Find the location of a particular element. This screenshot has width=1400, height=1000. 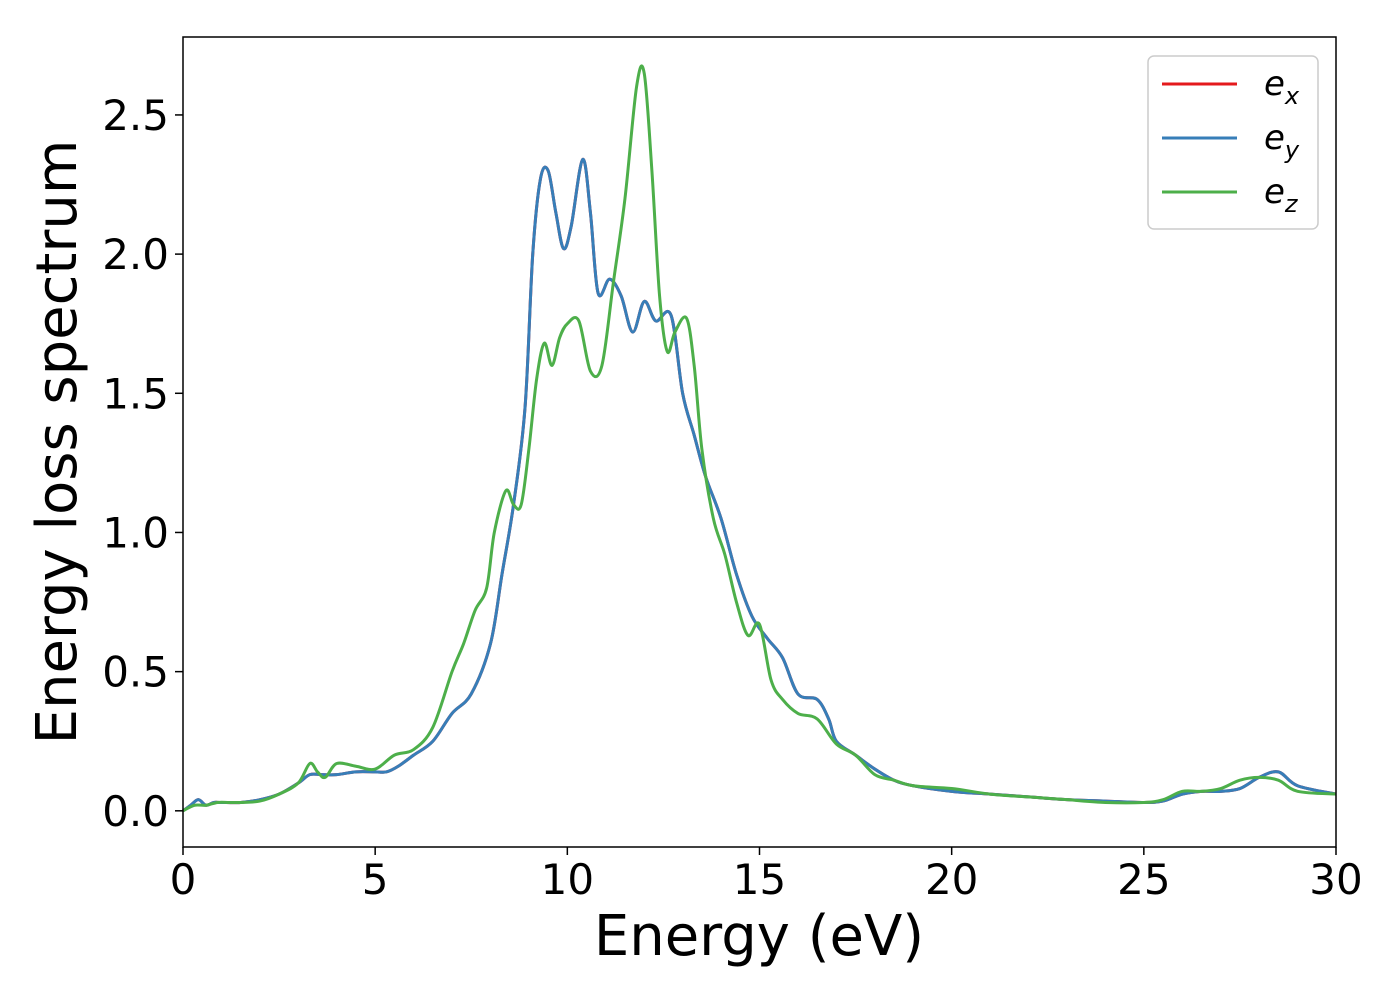

y-tick-label: 2.0 is located at coordinates (135, 254).